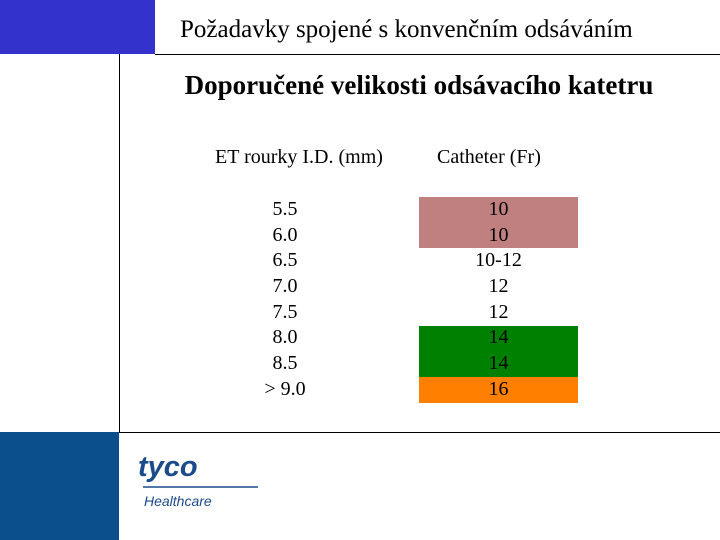  Describe the element at coordinates (299, 157) in the screenshot. I see `column-header-et-tube: ET rourky I.D. (mm)` at that location.